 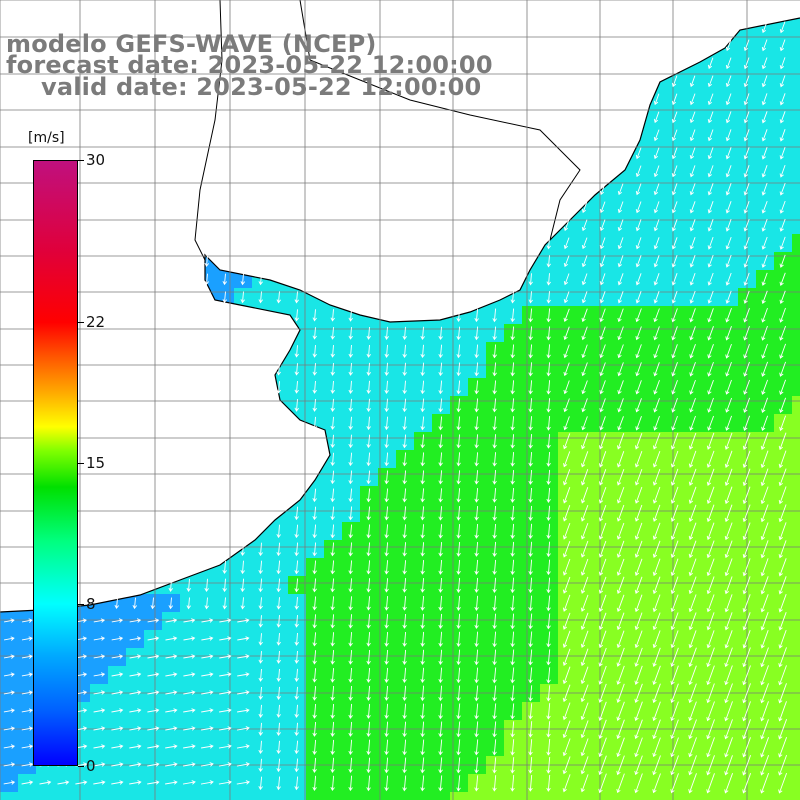 What do you see at coordinates (81, 605) in the screenshot?
I see `colorbar-tick-mark` at bounding box center [81, 605].